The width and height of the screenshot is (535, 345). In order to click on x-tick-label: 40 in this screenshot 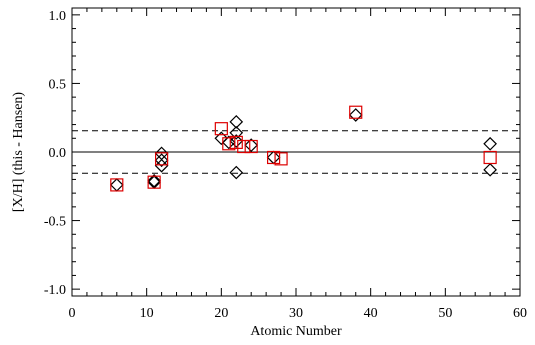, I will do `click(371, 313)`.